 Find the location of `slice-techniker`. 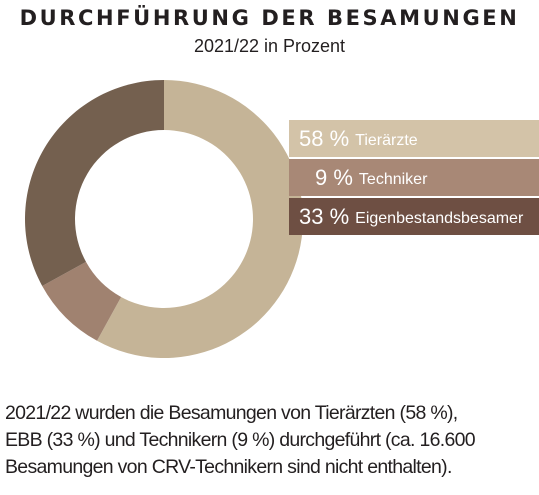

slice-techniker is located at coordinates (82, 301).